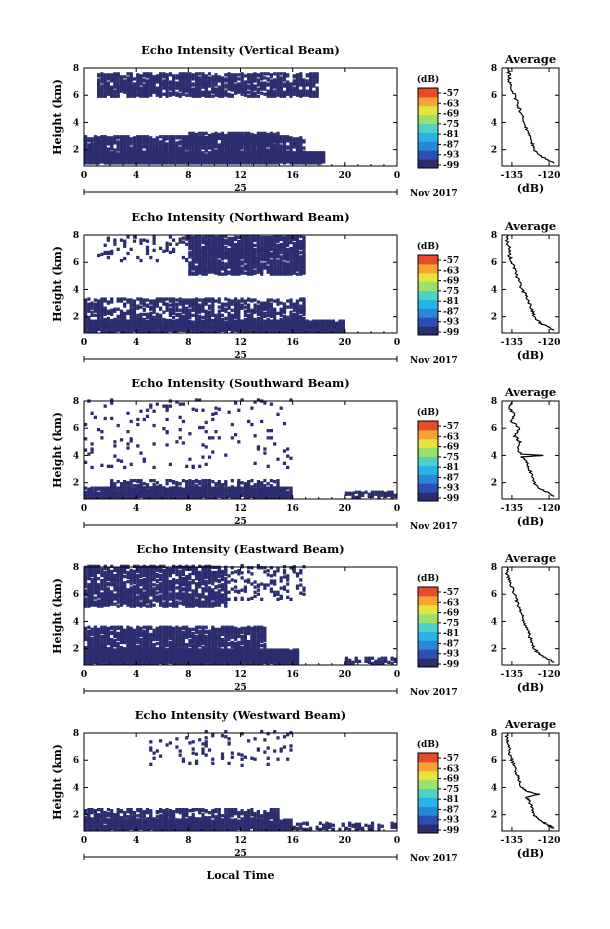  What do you see at coordinates (451, 261) in the screenshot?
I see `colorbar-tick-label: -57` at bounding box center [451, 261].